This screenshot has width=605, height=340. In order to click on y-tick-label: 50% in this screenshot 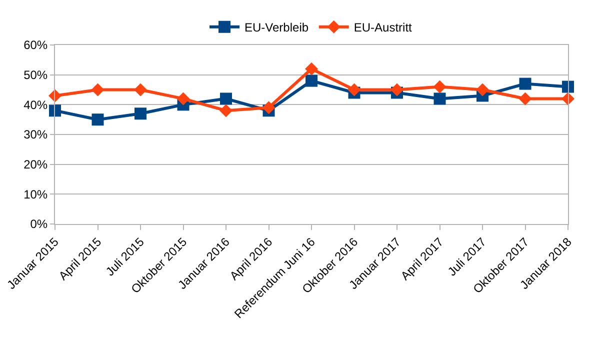, I will do `click(36, 75)`.